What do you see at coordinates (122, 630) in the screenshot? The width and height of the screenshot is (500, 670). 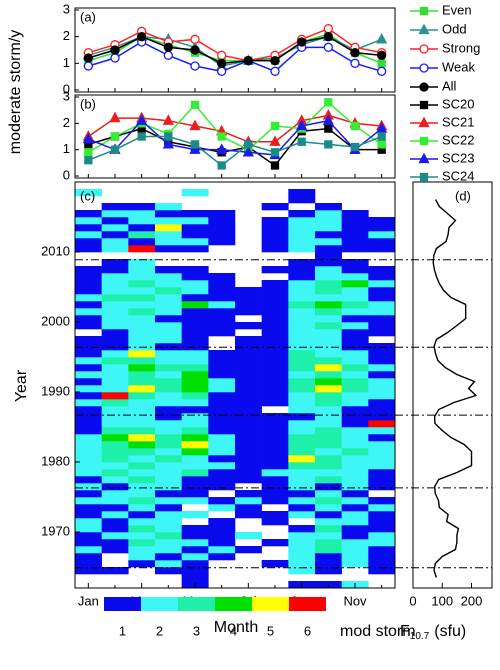 I see `colorbar-tick-label: 1` at bounding box center [122, 630].